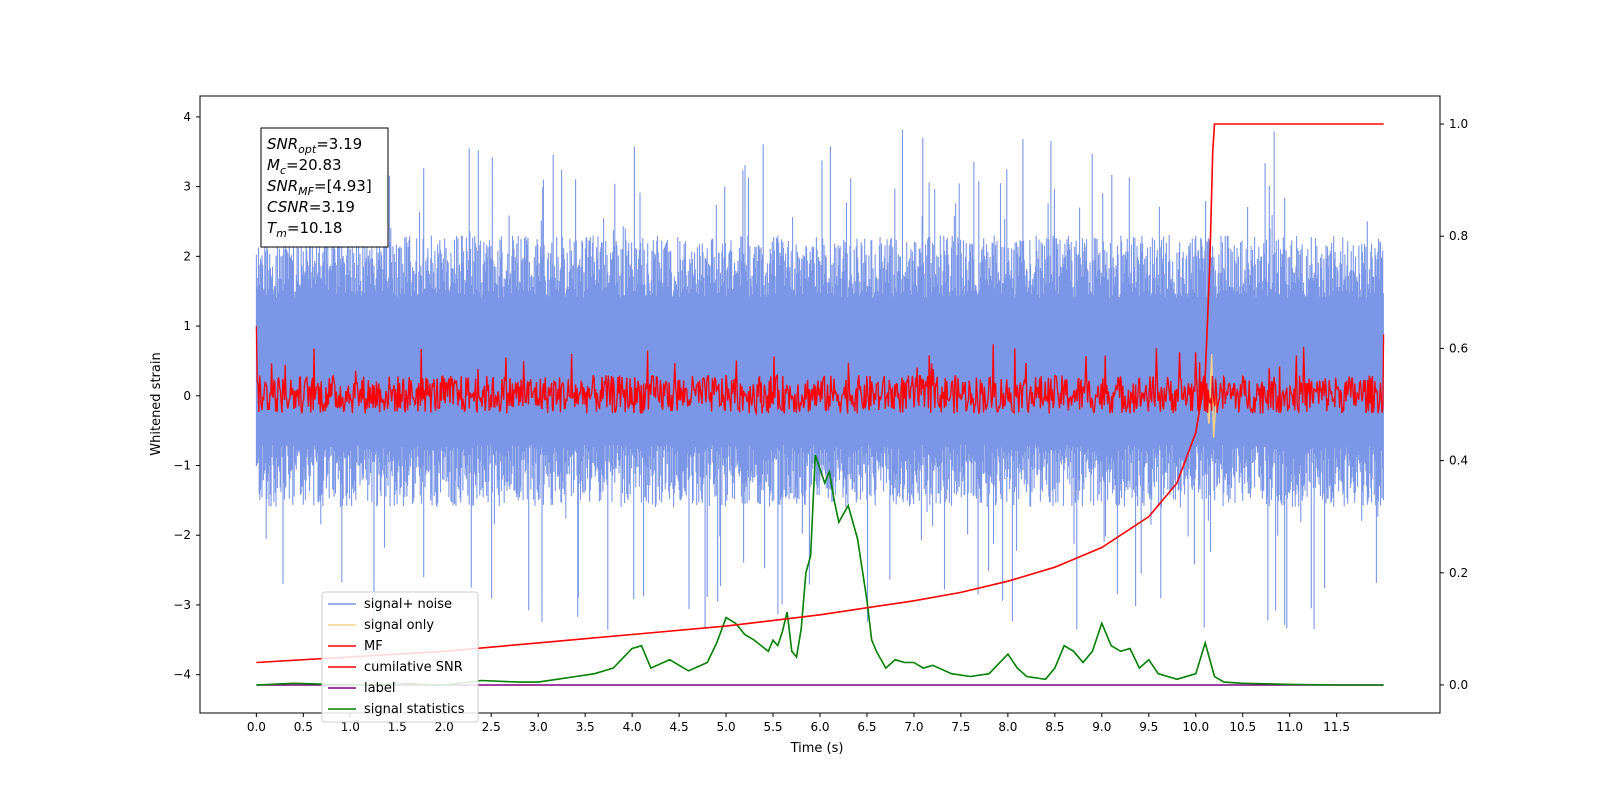 This screenshot has width=1600, height=800. Describe the element at coordinates (399, 625) in the screenshot. I see `legend-label: signal only` at that location.